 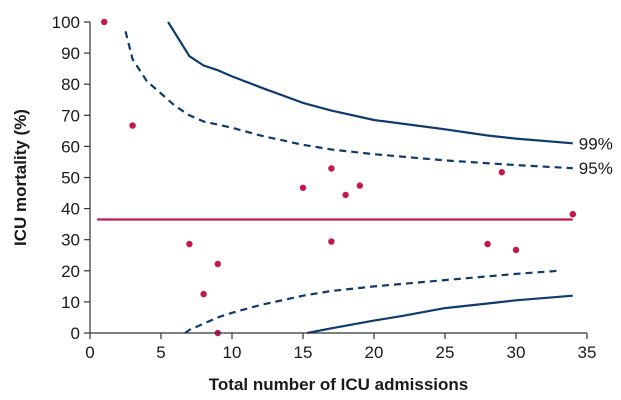 What do you see at coordinates (232, 352) in the screenshot?
I see `x-tick-label: 10` at bounding box center [232, 352].